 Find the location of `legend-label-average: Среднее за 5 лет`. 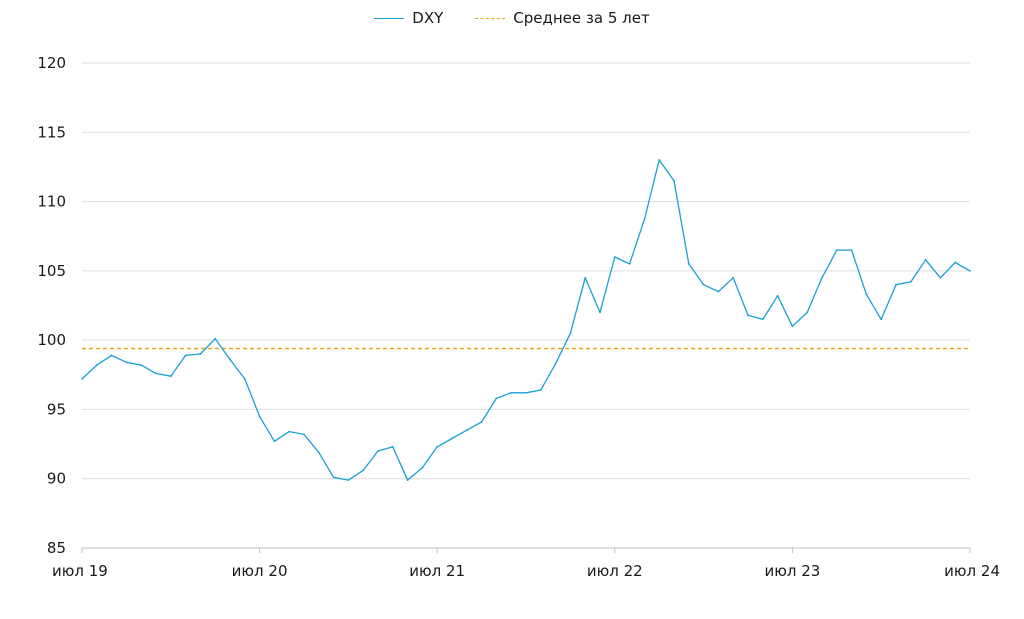

legend-label-average: Среднее за 5 лет is located at coordinates (581, 18).